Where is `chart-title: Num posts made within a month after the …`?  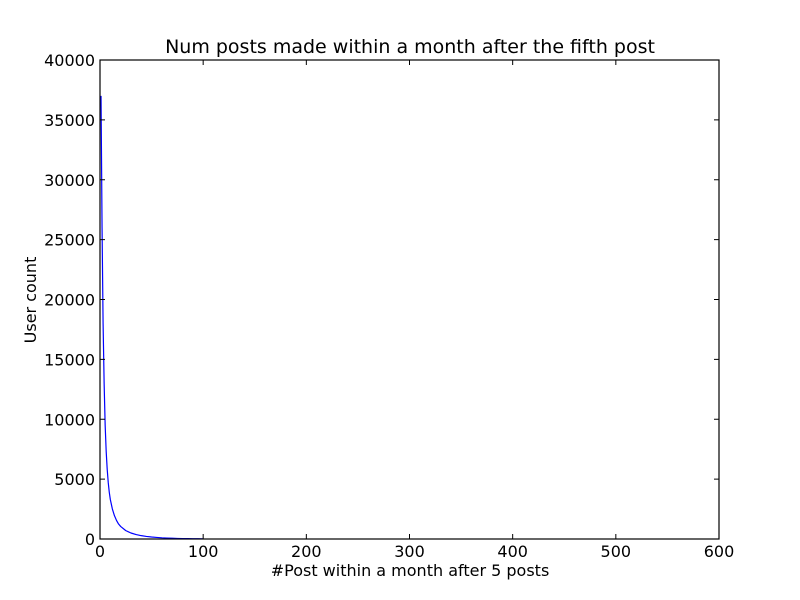
chart-title: Num posts made within a month after the … is located at coordinates (410, 47).